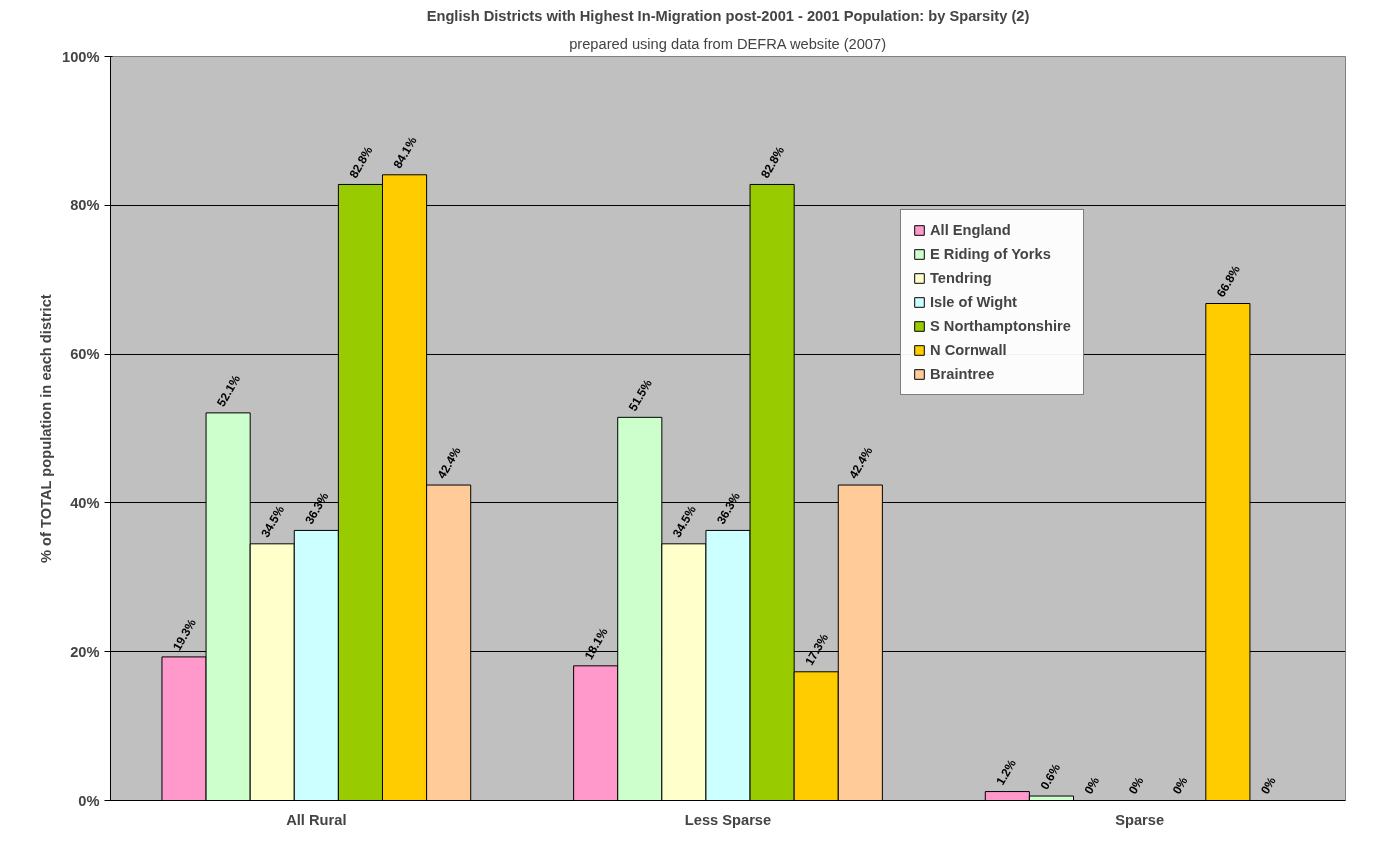  What do you see at coordinates (81, 56) in the screenshot?
I see `y-tick-label: 100%` at bounding box center [81, 56].